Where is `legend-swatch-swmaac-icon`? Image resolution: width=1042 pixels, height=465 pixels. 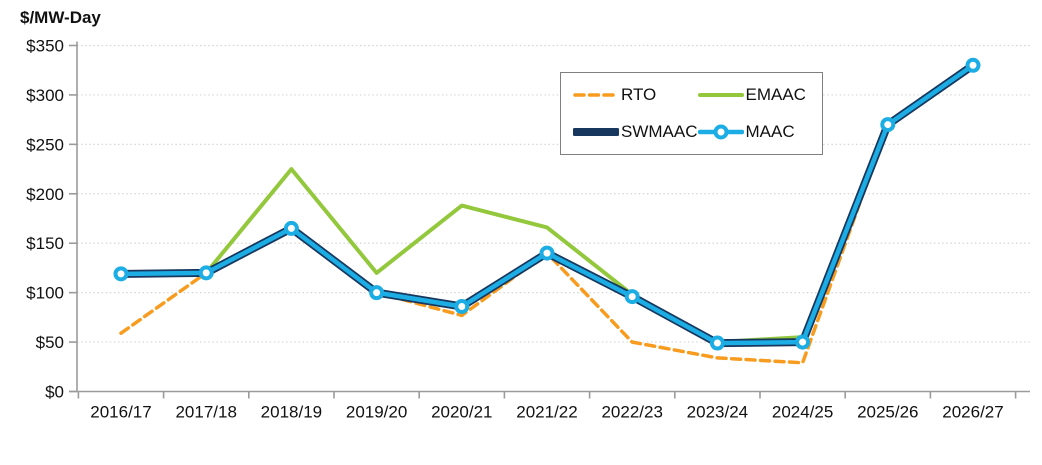 legend-swatch-swmaac-icon is located at coordinates (596, 131).